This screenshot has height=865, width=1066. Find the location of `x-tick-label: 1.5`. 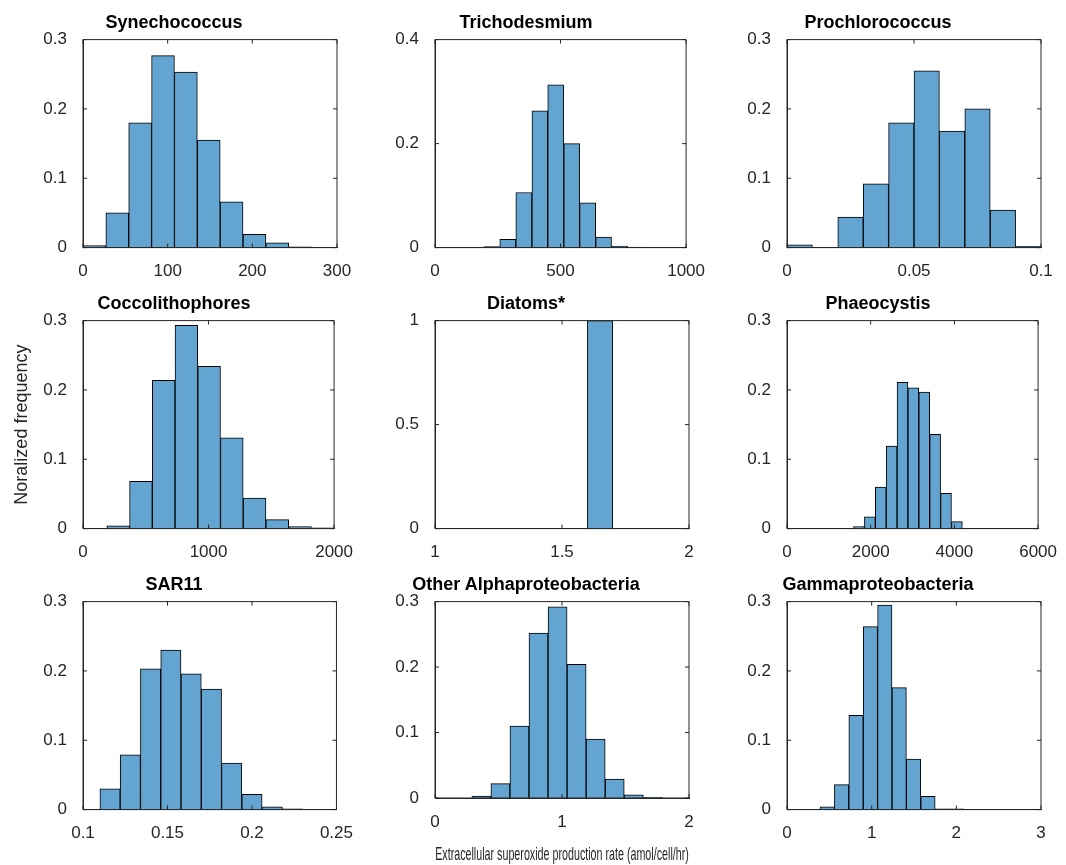

x-tick-label: 1.5 is located at coordinates (562, 552).